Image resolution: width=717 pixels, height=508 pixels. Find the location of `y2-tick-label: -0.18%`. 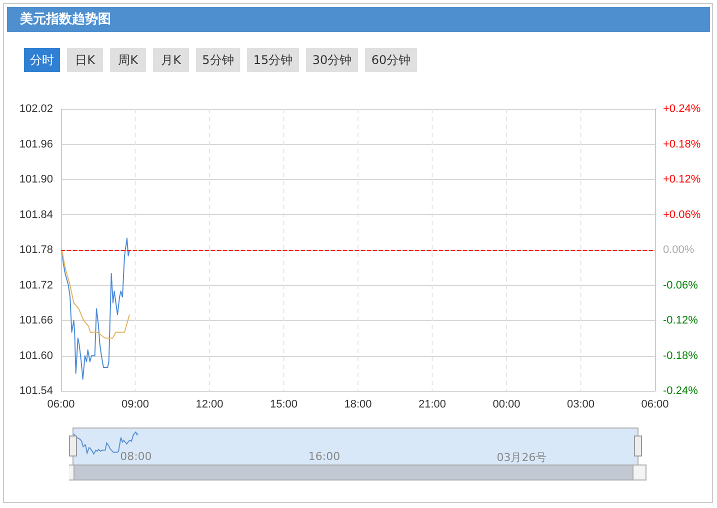

y2-tick-label: -0.18% is located at coordinates (680, 356).